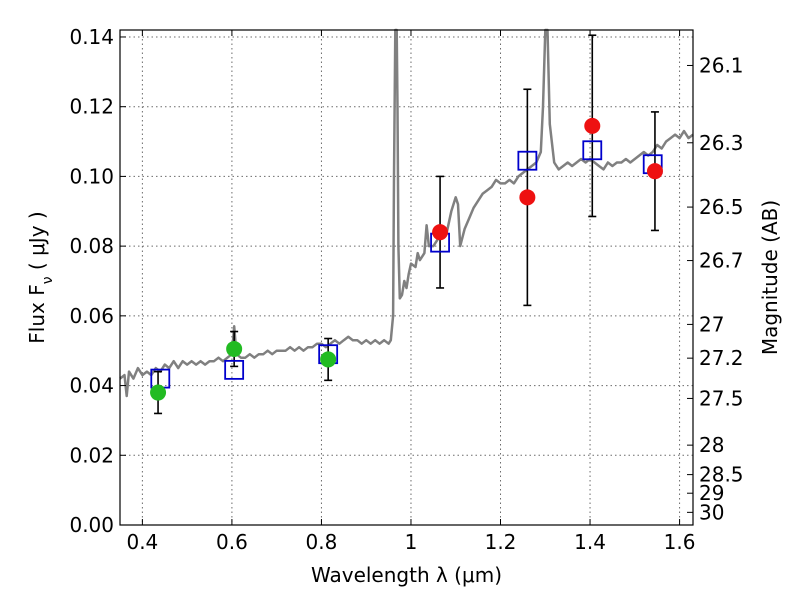  Describe the element at coordinates (91, 316) in the screenshot. I see `y-tick-label: 0.06` at that location.